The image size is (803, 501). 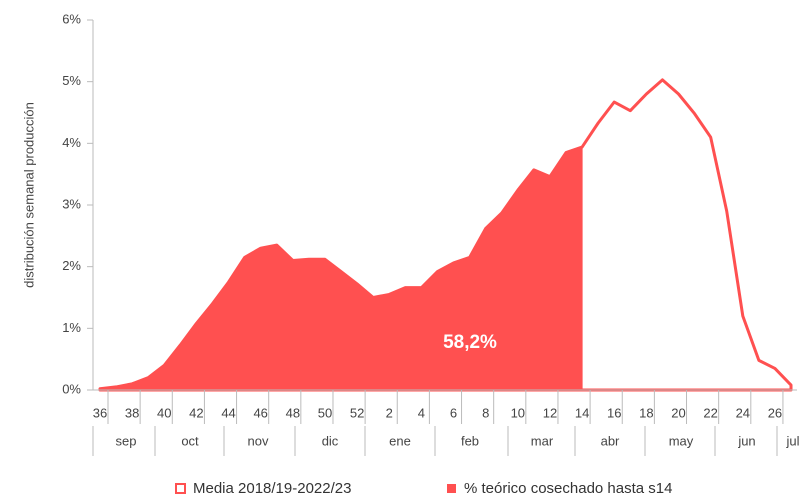 I want to click on x-tick-label: 16, so click(x=614, y=412).